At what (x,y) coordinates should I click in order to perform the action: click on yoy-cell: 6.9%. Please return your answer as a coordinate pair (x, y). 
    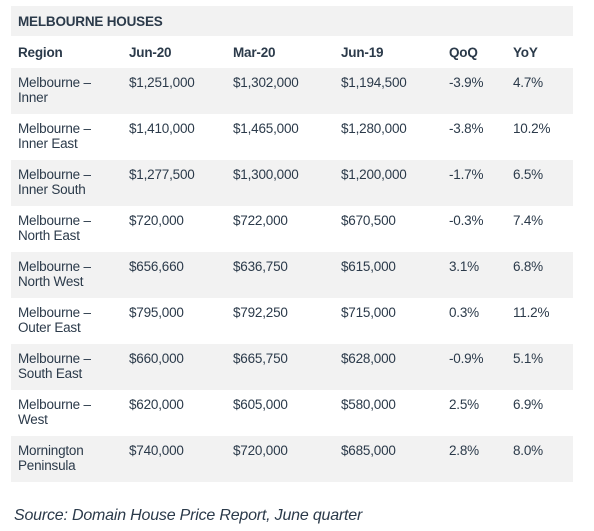
    Looking at the image, I should click on (528, 404).